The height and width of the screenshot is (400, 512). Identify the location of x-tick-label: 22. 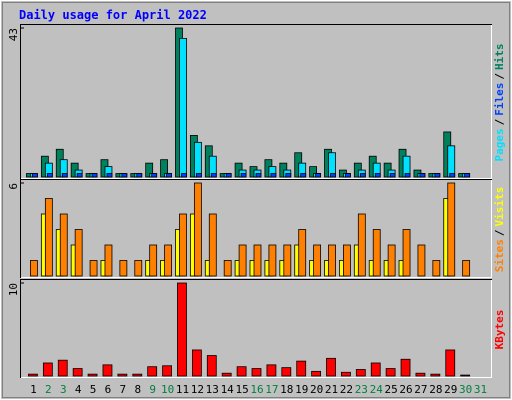
(346, 389).